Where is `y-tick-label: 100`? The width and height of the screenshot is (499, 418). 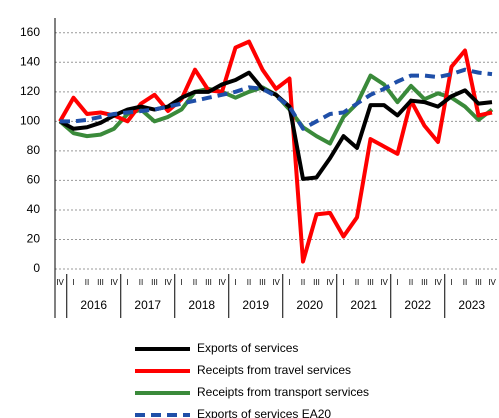 y-tick-label: 100 is located at coordinates (30, 121).